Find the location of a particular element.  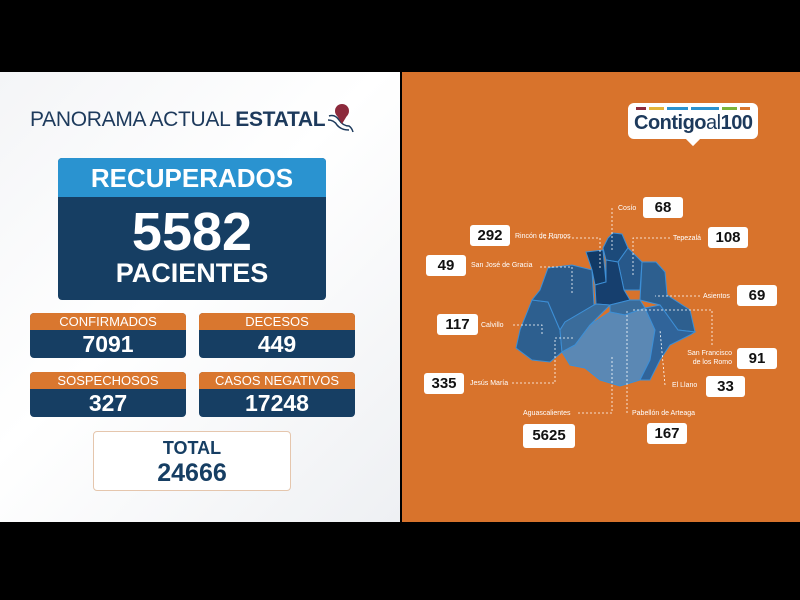

stat-label: DECESOS is located at coordinates (277, 321).